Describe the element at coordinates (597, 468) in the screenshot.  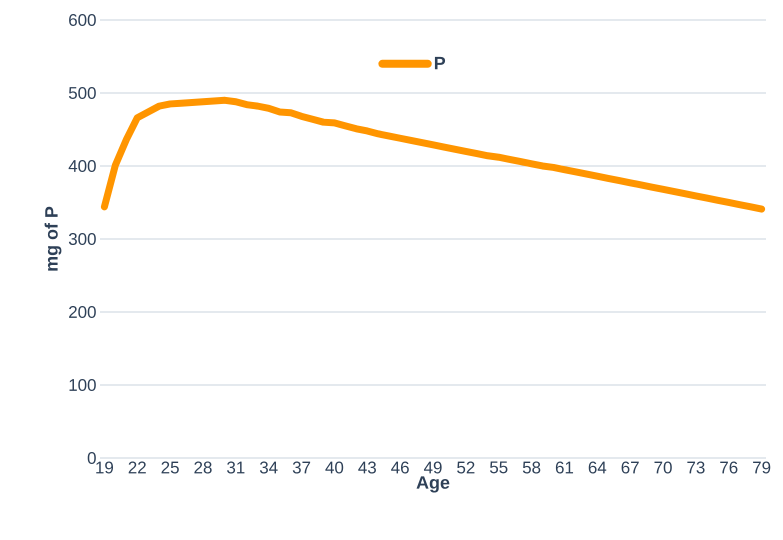
I see `x-tick-label: 64` at that location.